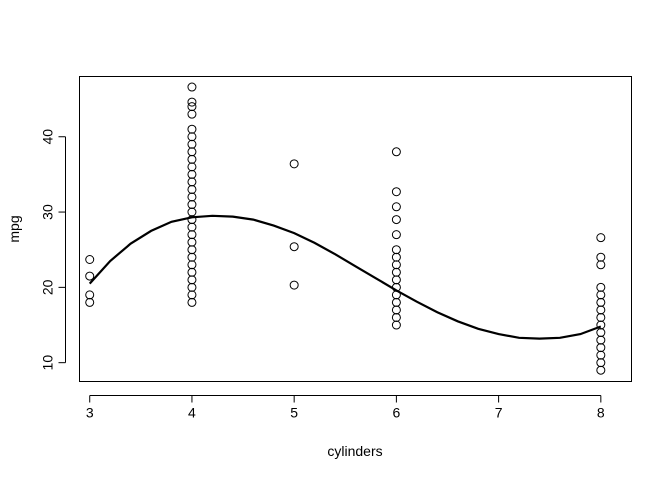  What do you see at coordinates (354, 451) in the screenshot?
I see `x-axis-title: cylinders` at bounding box center [354, 451].